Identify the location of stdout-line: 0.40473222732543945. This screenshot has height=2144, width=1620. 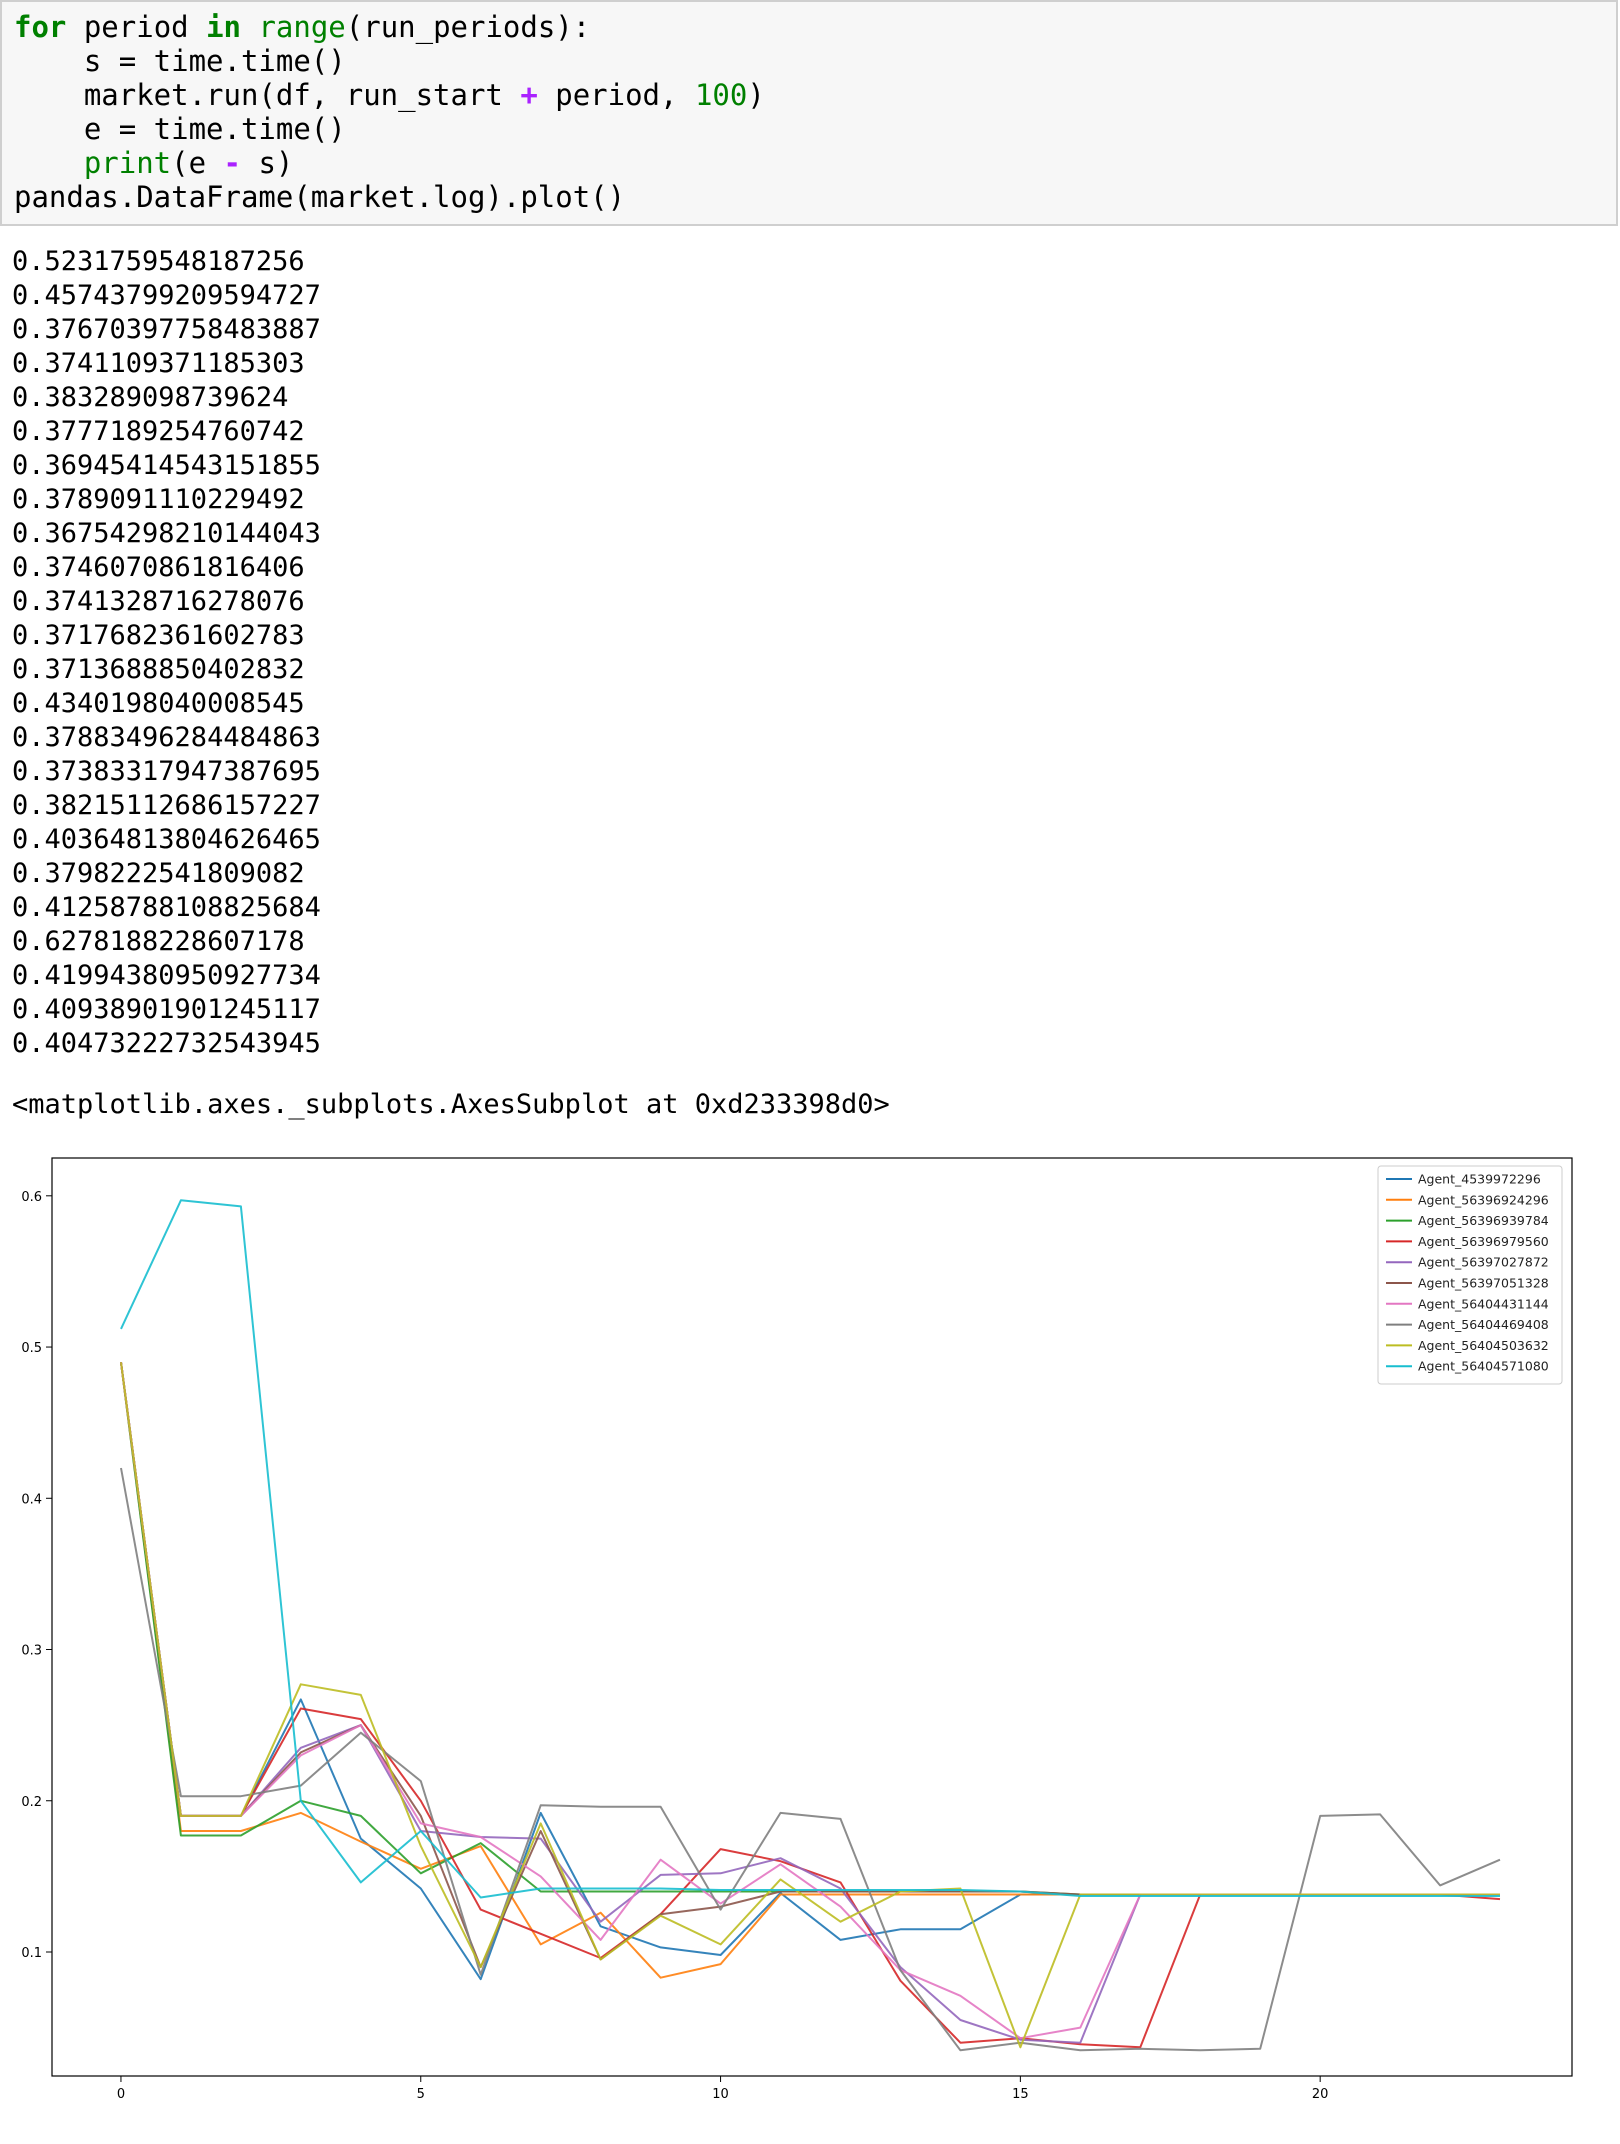
(166, 1043).